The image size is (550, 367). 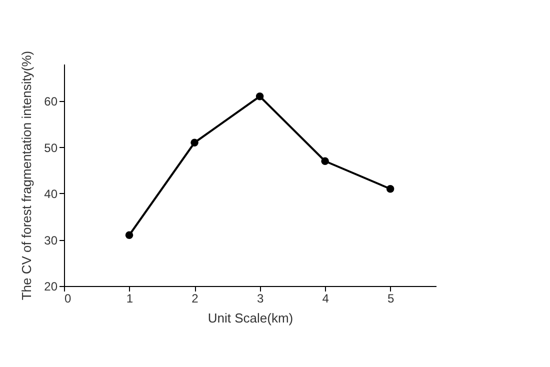 What do you see at coordinates (260, 299) in the screenshot?
I see `x-tick-label: 3` at bounding box center [260, 299].